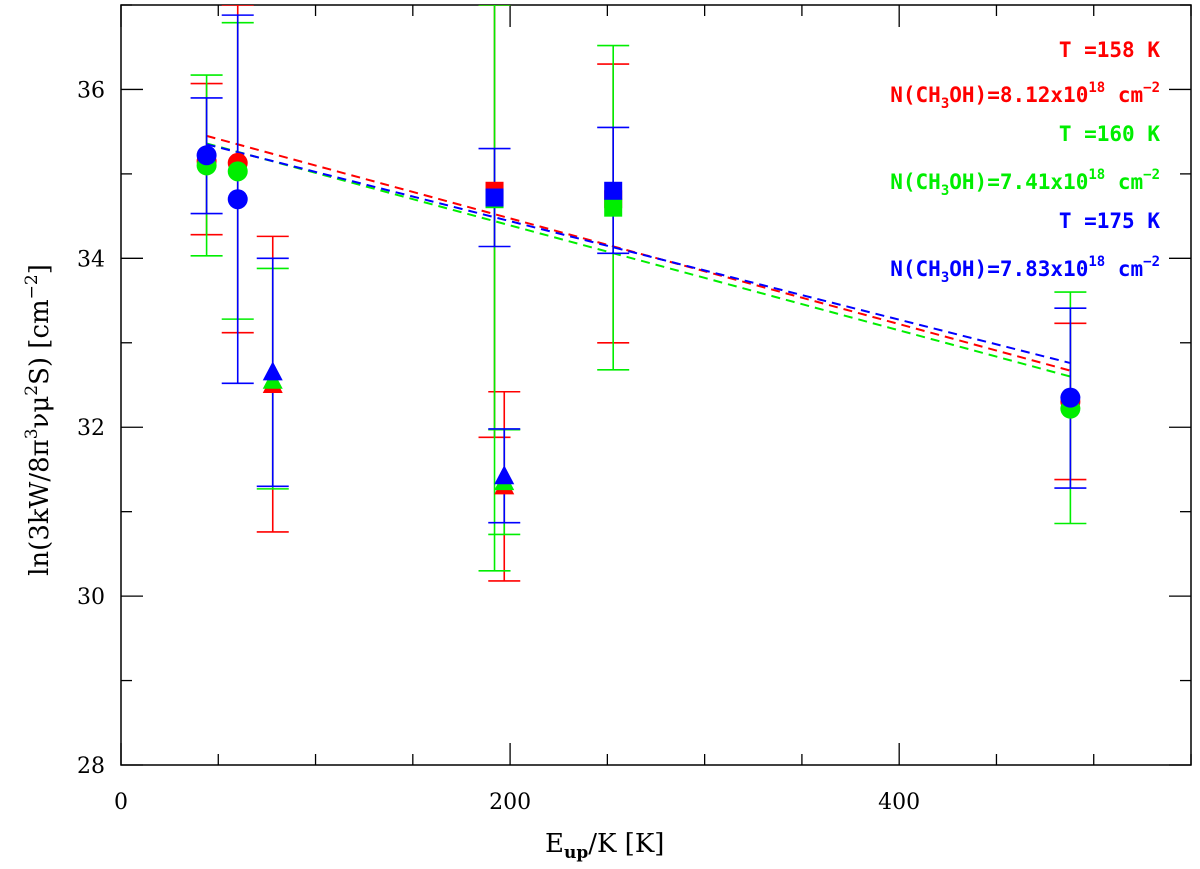  Describe the element at coordinates (626, 844) in the screenshot. I see `x-axis-title-rest: /K [K]` at that location.